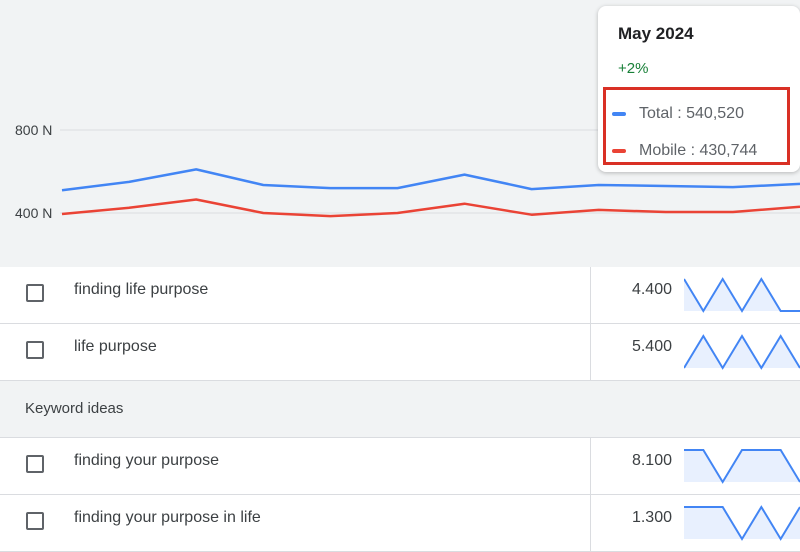  What do you see at coordinates (400, 466) in the screenshot?
I see `table-row: finding your purpose 8.100` at bounding box center [400, 466].